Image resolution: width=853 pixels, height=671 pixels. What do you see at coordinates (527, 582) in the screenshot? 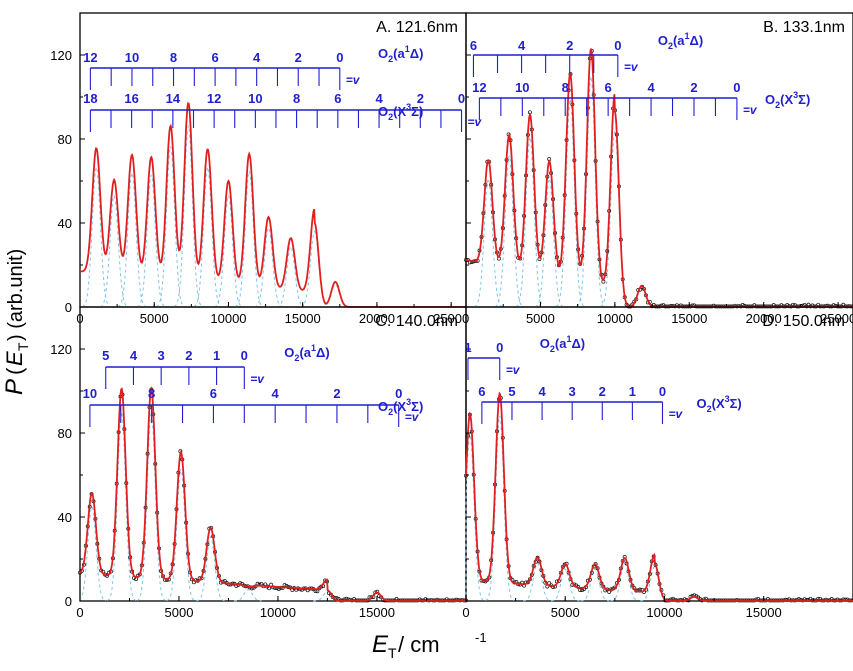
I see `data-point` at bounding box center [527, 582].